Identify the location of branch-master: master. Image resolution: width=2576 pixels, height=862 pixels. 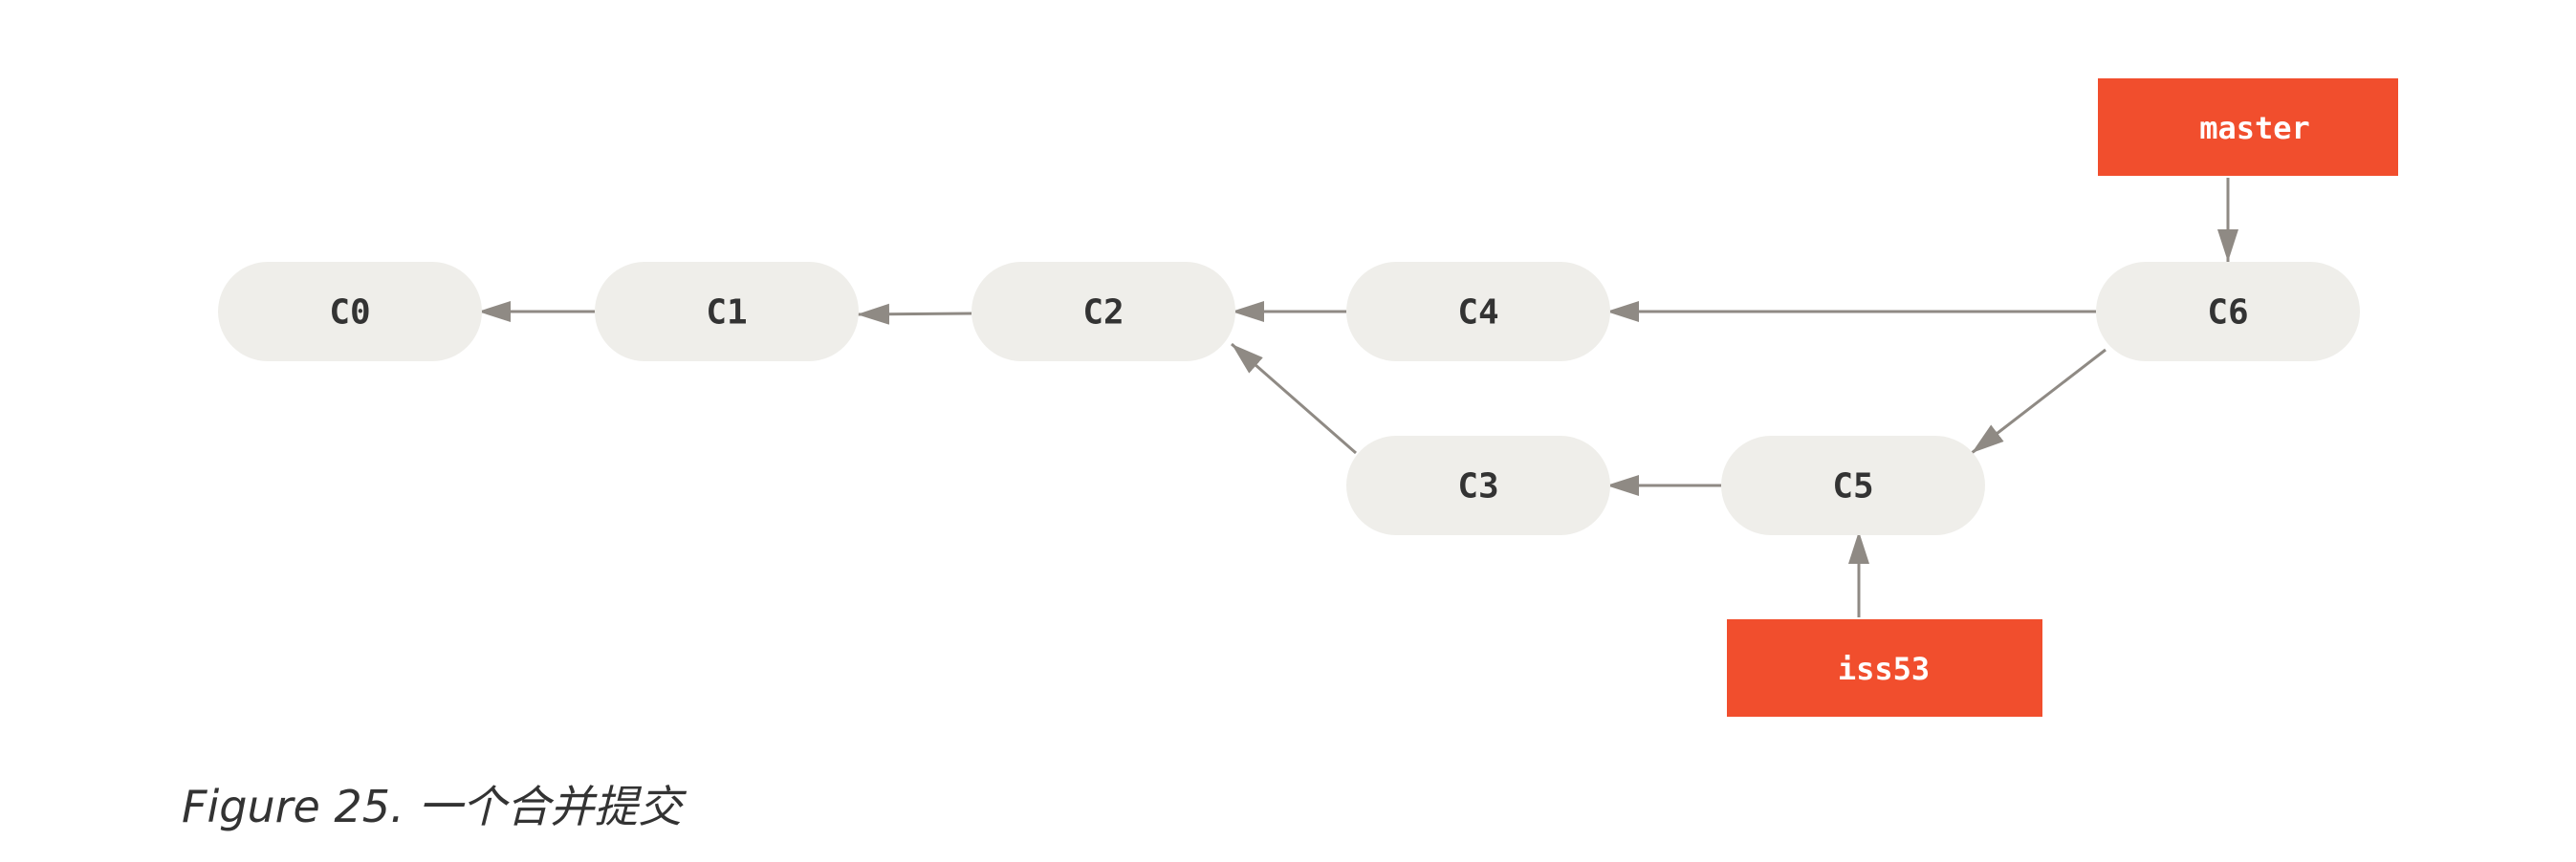
(2248, 127).